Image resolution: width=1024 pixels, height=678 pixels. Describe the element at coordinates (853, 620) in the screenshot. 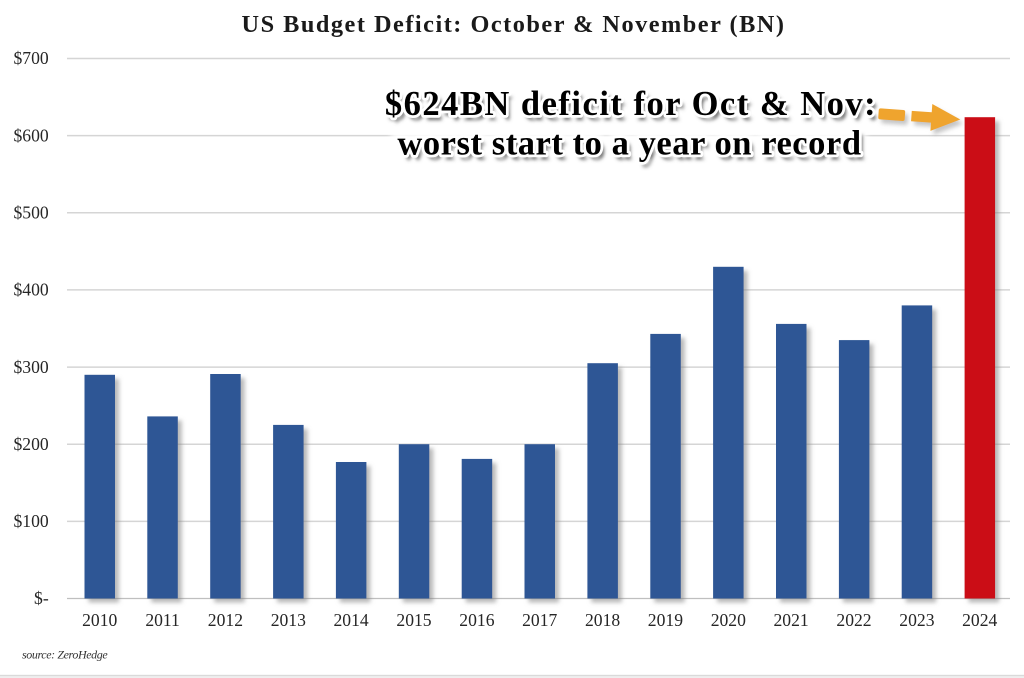

I see `svg-text: 2022` at that location.